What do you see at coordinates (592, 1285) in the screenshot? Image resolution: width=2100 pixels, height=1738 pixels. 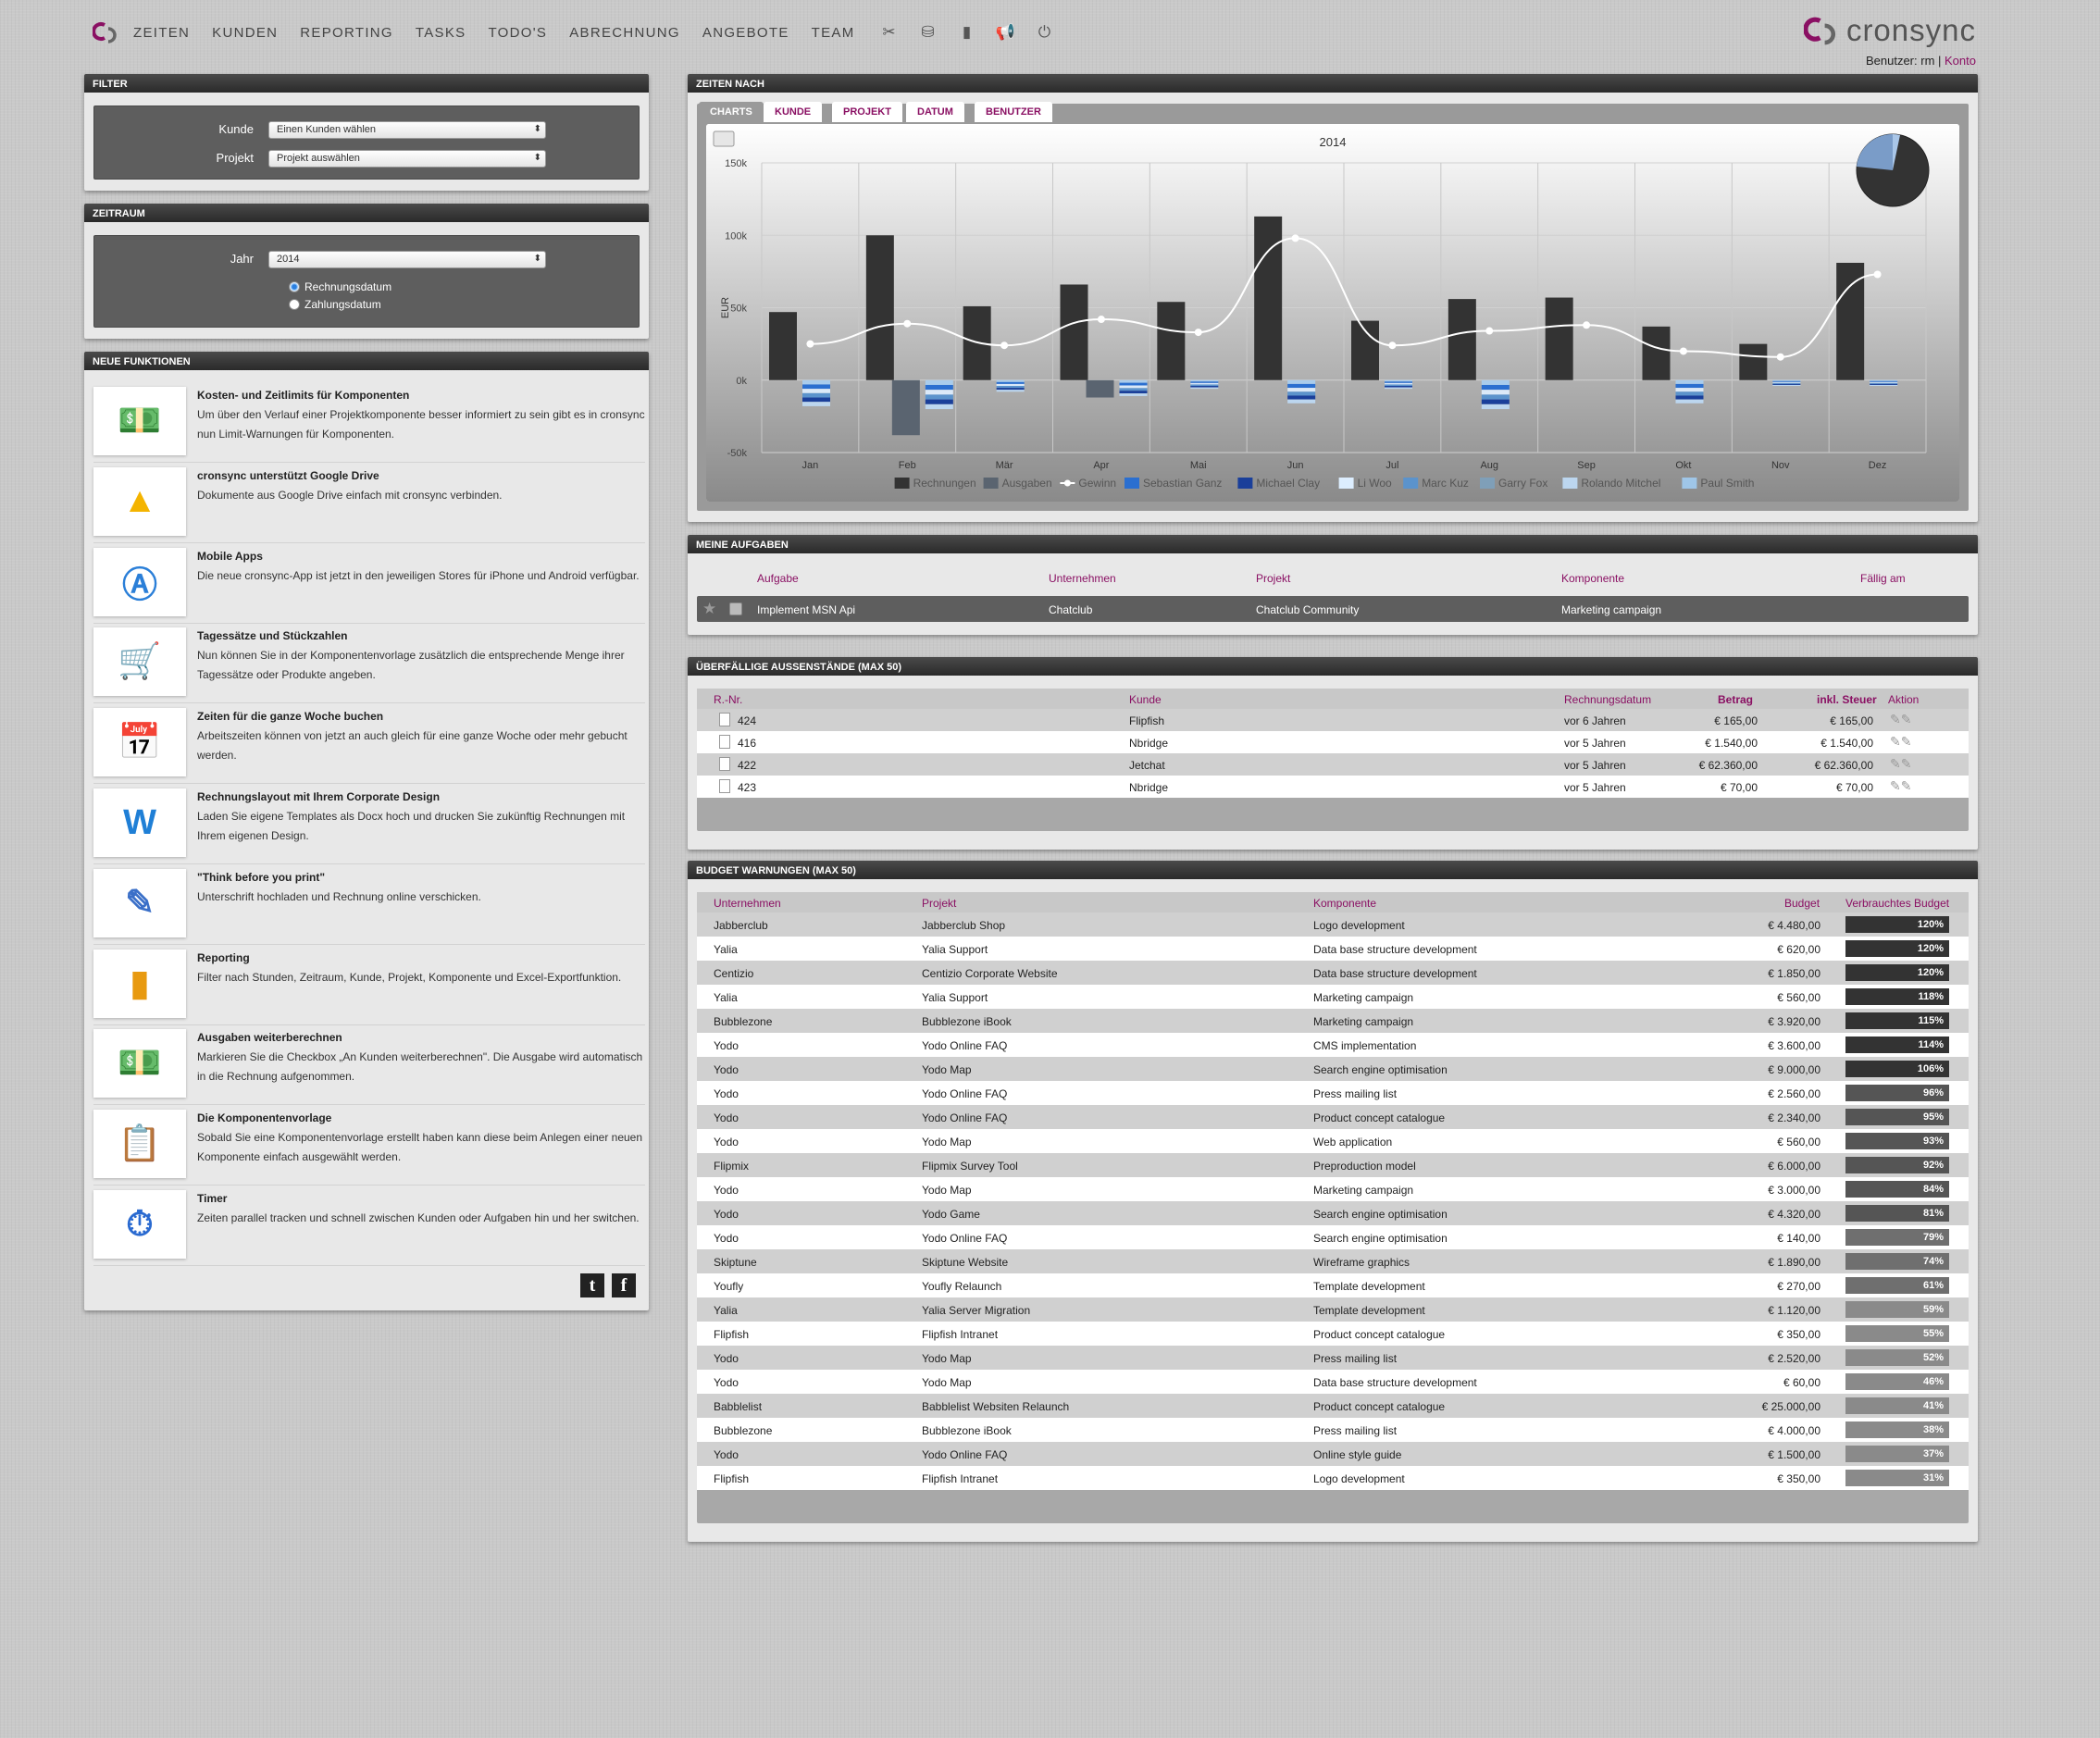 I see `twitter-icon: t` at bounding box center [592, 1285].